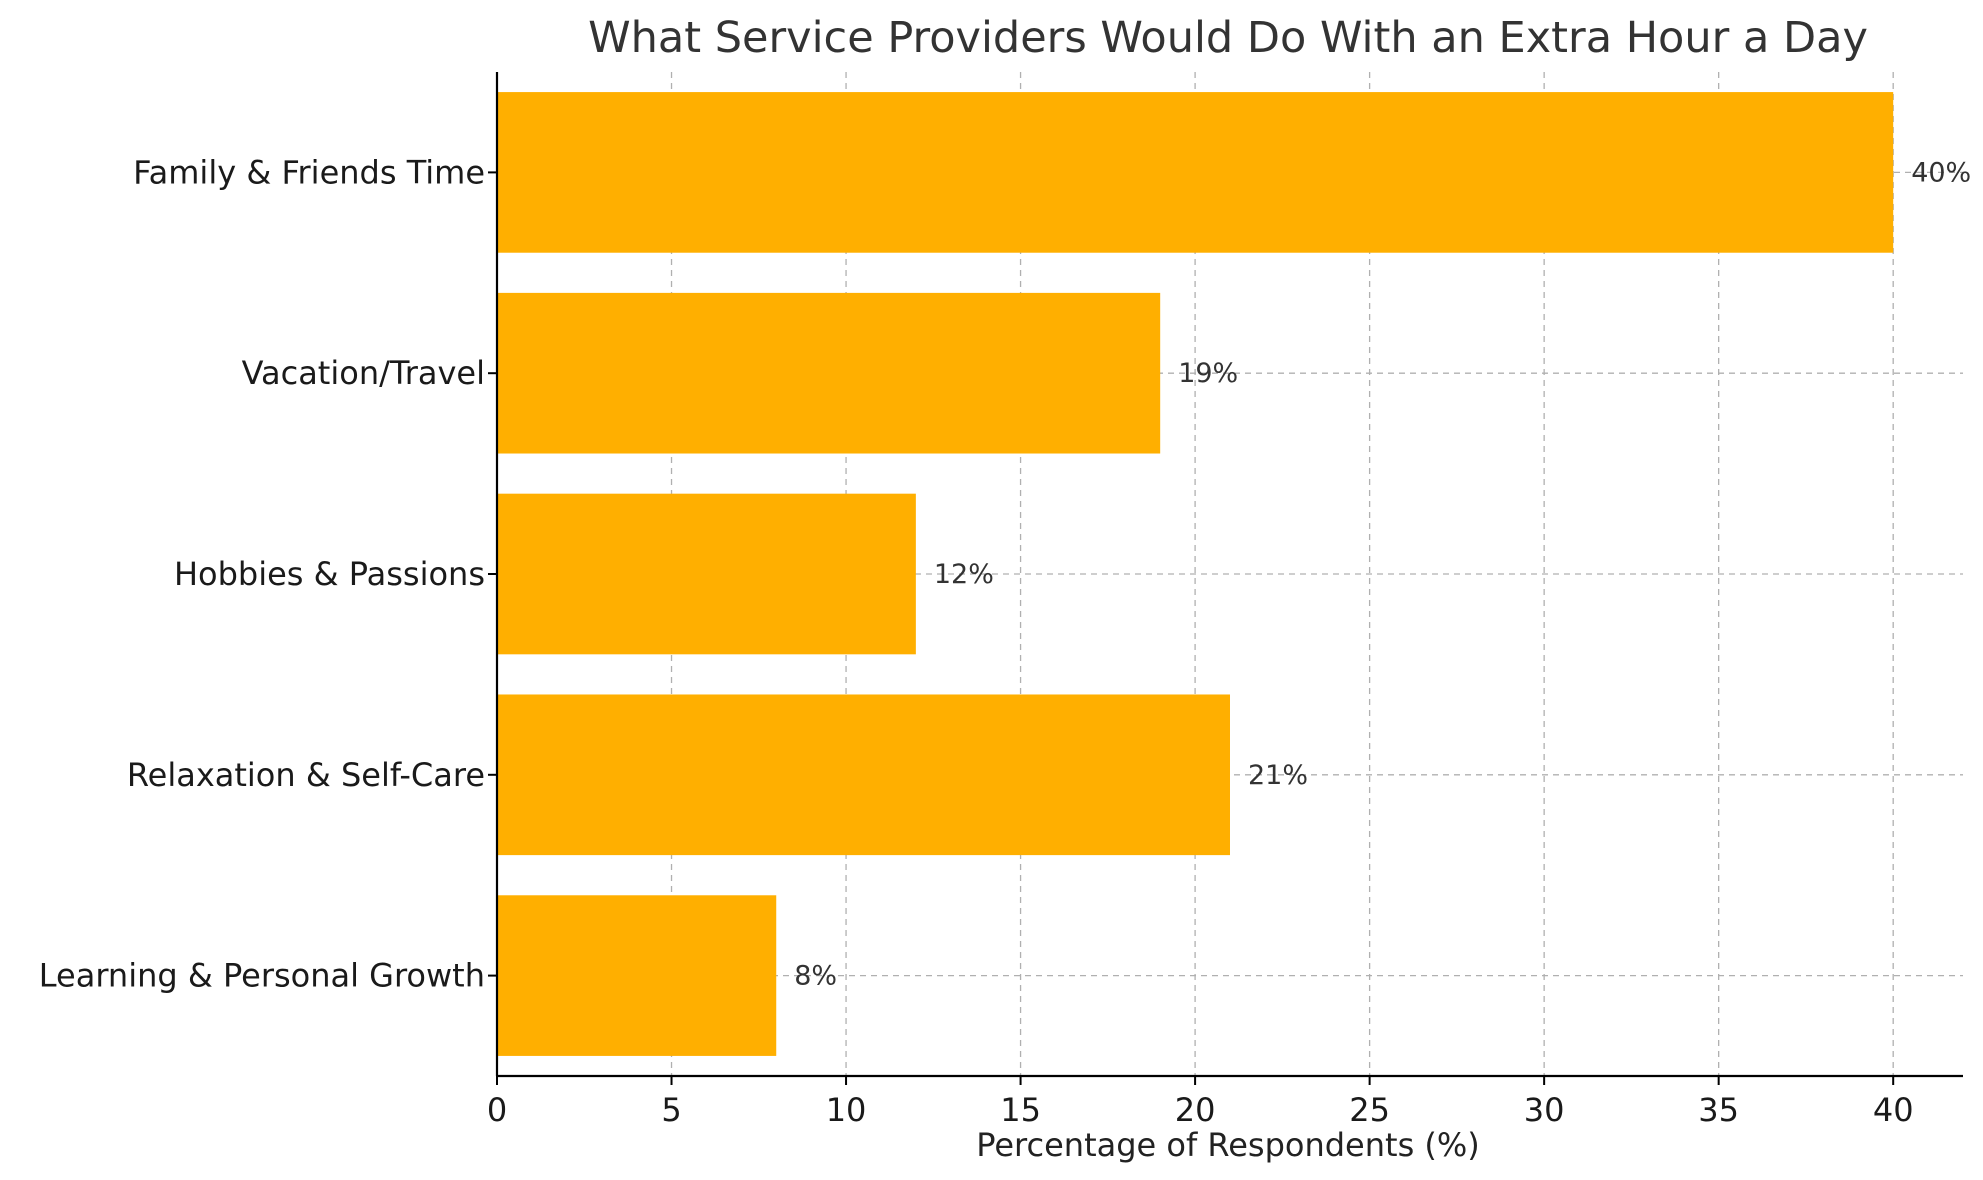 This screenshot has height=1180, width=1983. What do you see at coordinates (964, 574) in the screenshot?
I see `bar-value-label: 12%` at bounding box center [964, 574].